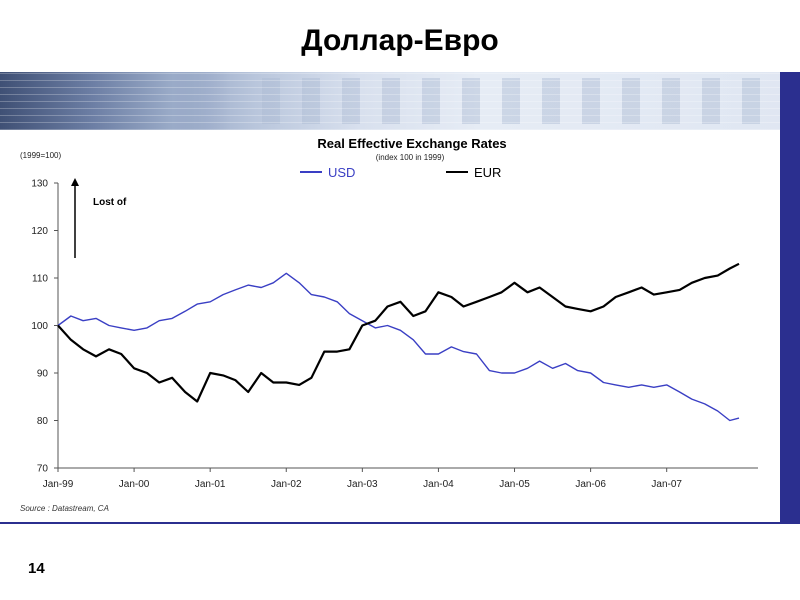  Describe the element at coordinates (39, 326) in the screenshot. I see `y-tick-label: 100` at that location.